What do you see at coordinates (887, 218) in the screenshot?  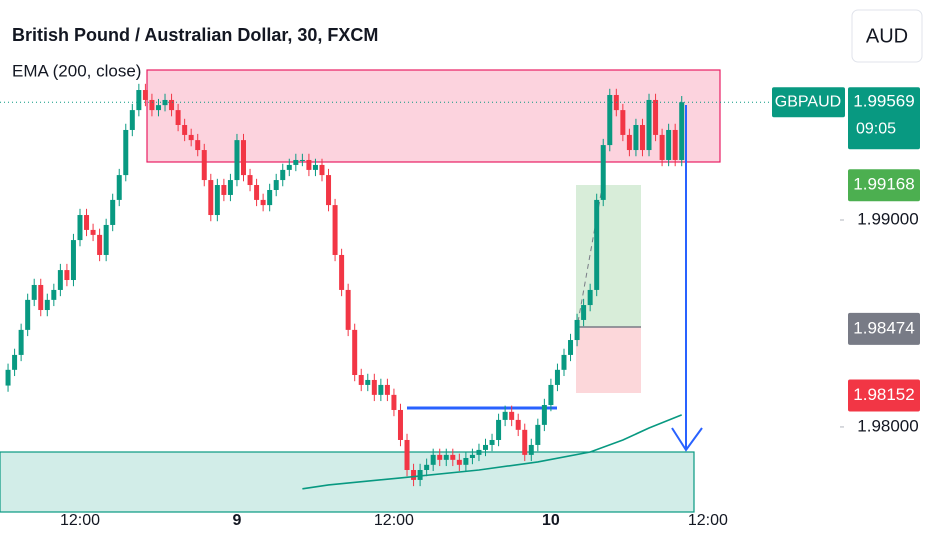 I see `y-tick-label: 1.99000` at bounding box center [887, 218].